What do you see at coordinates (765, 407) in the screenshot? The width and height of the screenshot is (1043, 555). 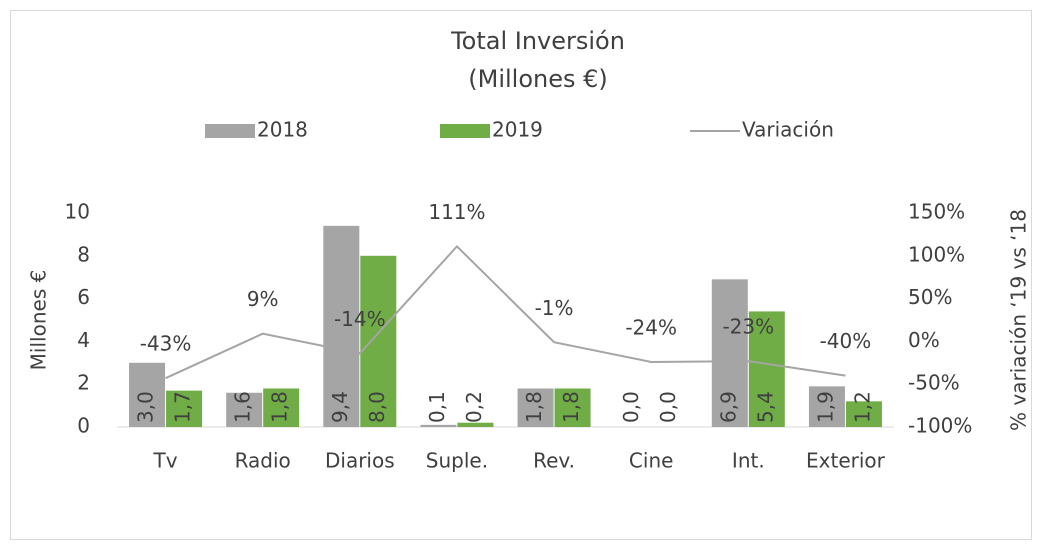 I see `bar-value-label: 5,4` at bounding box center [765, 407].